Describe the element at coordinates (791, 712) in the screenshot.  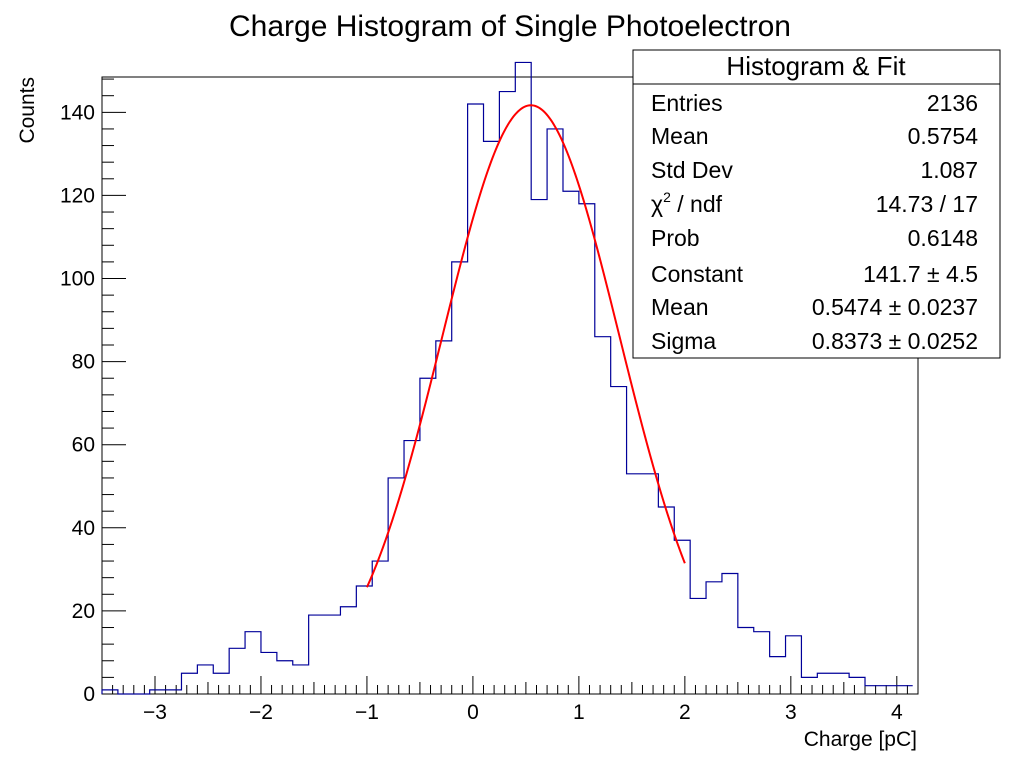
I see `x-tick-label: 3` at that location.